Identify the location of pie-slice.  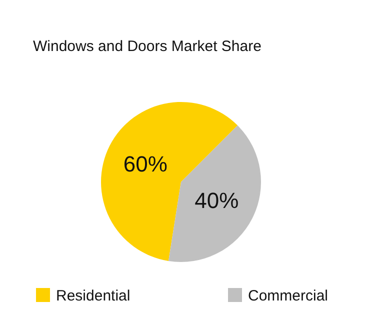
(214, 193).